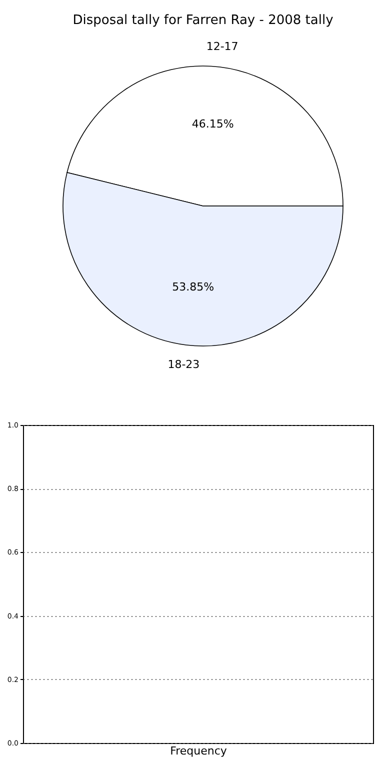 This screenshot has width=390, height=780. I want to click on slice-label: 12-17, so click(222, 47).